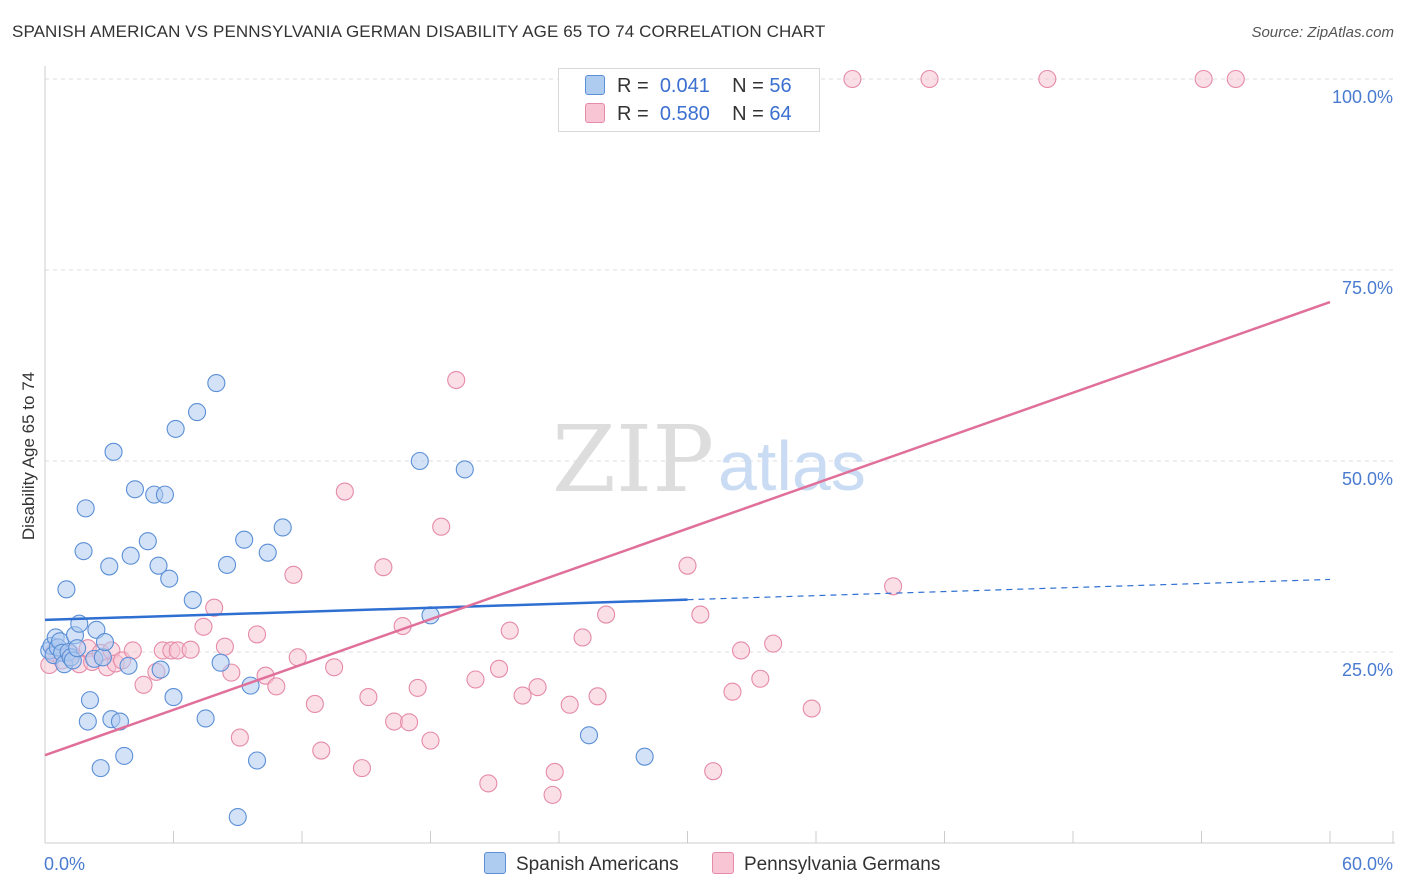 This screenshot has height=892, width=1406. What do you see at coordinates (633, 459) in the screenshot?
I see `watermark-zip: ZIP` at bounding box center [633, 459].